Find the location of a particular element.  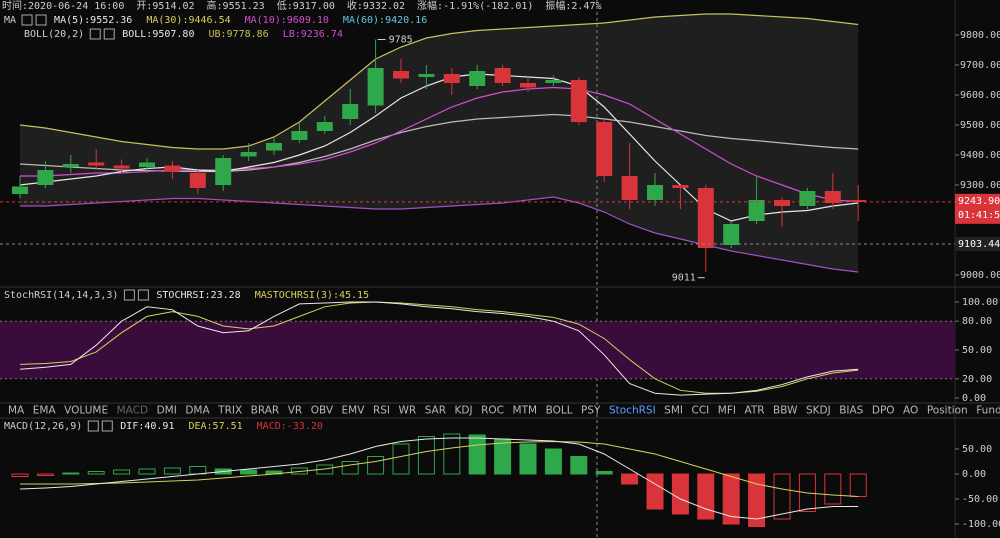

indicator-tab: MFI is located at coordinates (727, 411).